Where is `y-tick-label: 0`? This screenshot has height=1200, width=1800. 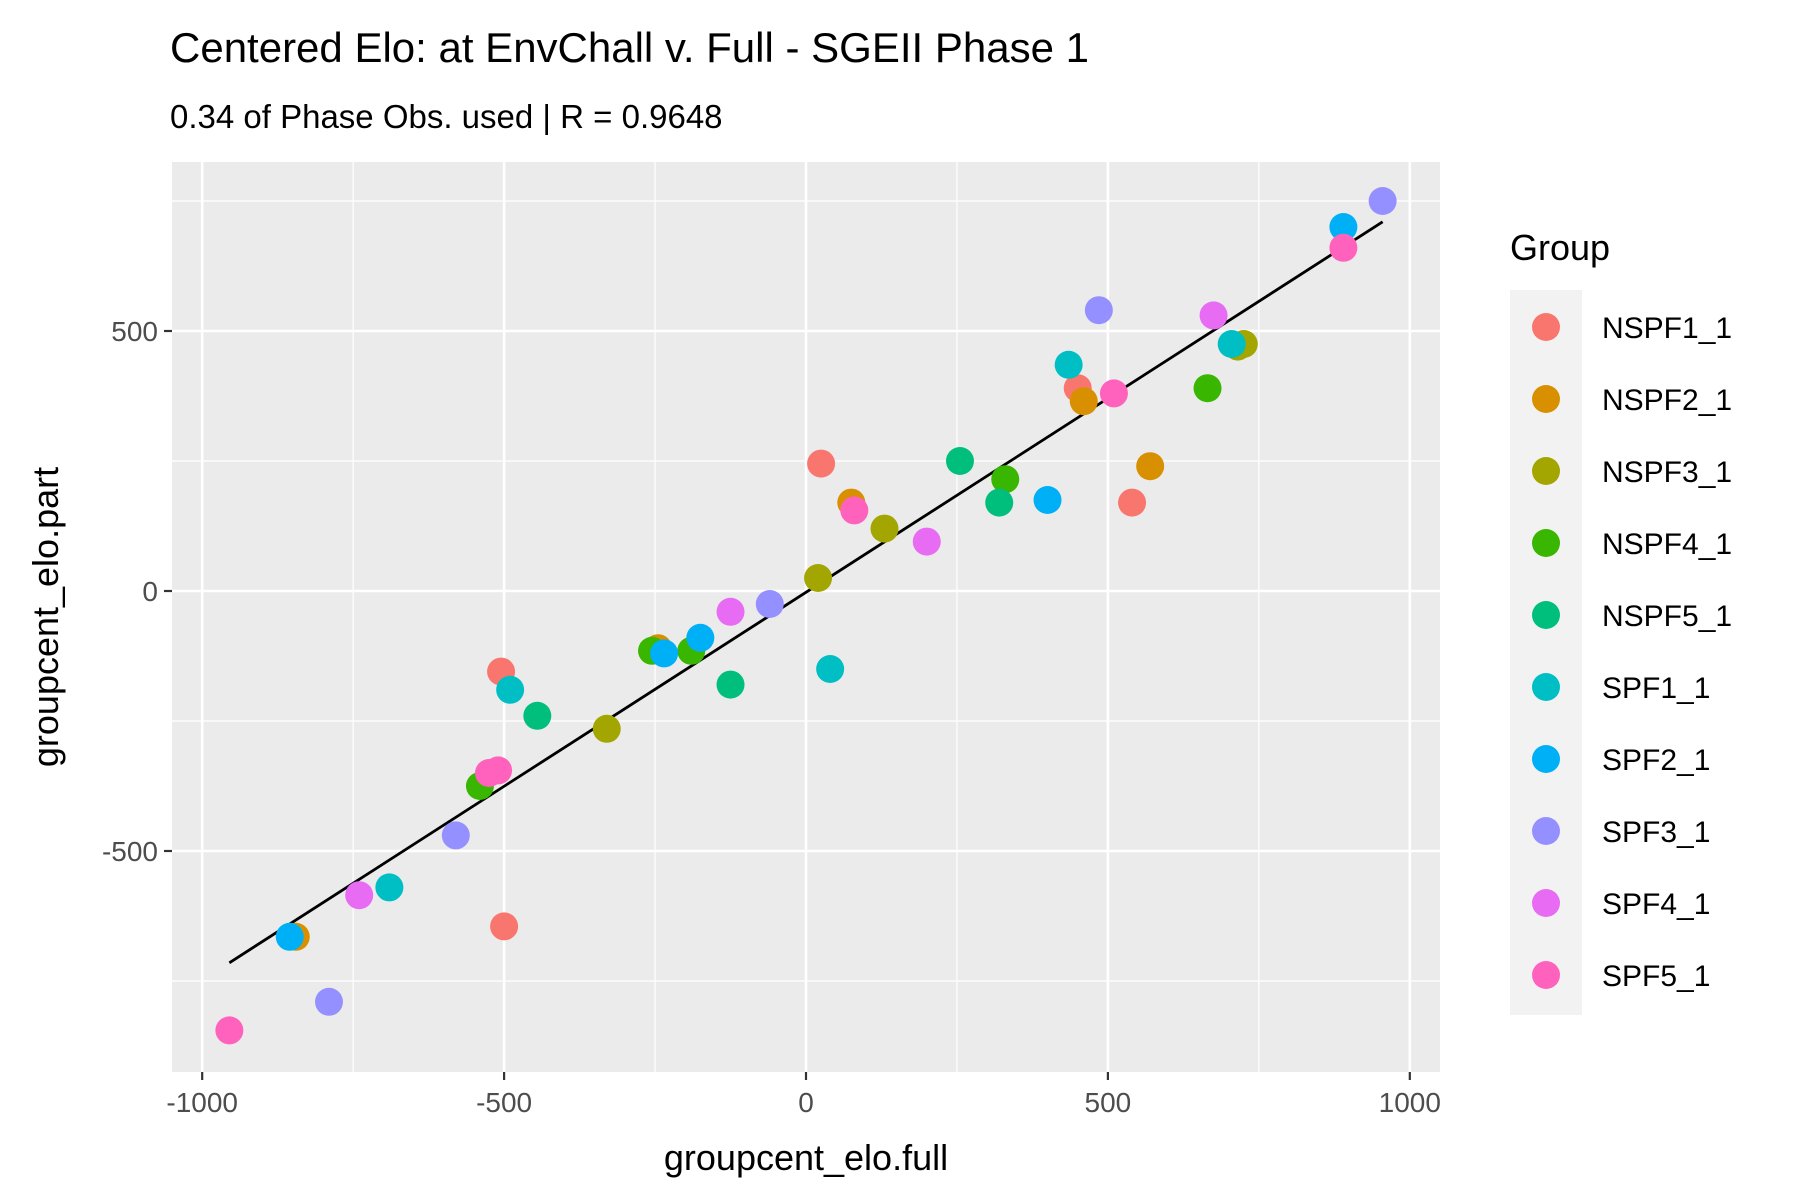
y-tick-label: 0 is located at coordinates (150, 591).